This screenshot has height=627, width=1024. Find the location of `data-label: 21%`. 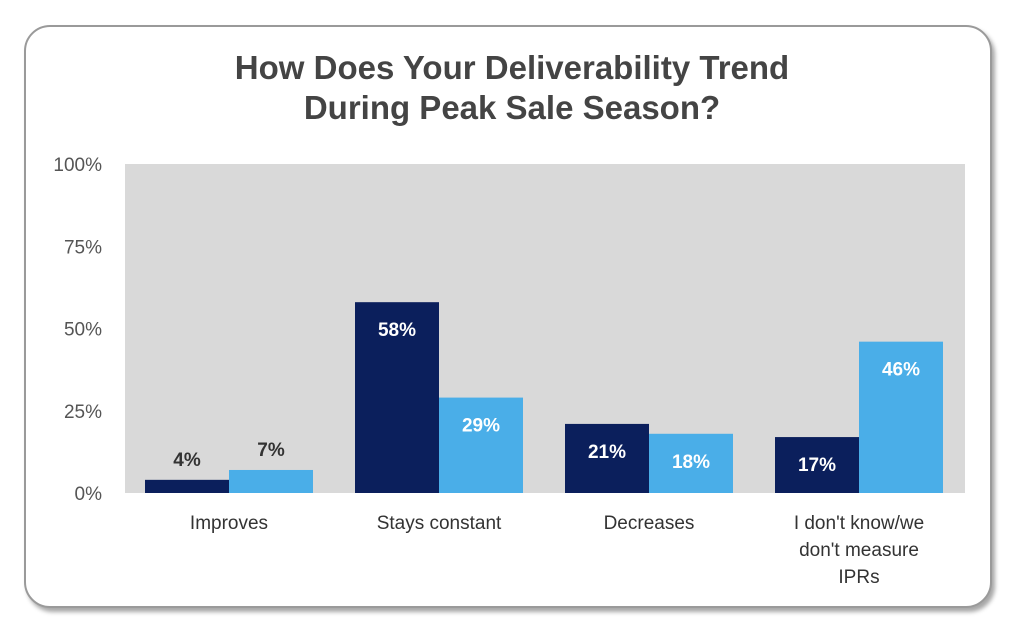

data-label: 21% is located at coordinates (607, 452).